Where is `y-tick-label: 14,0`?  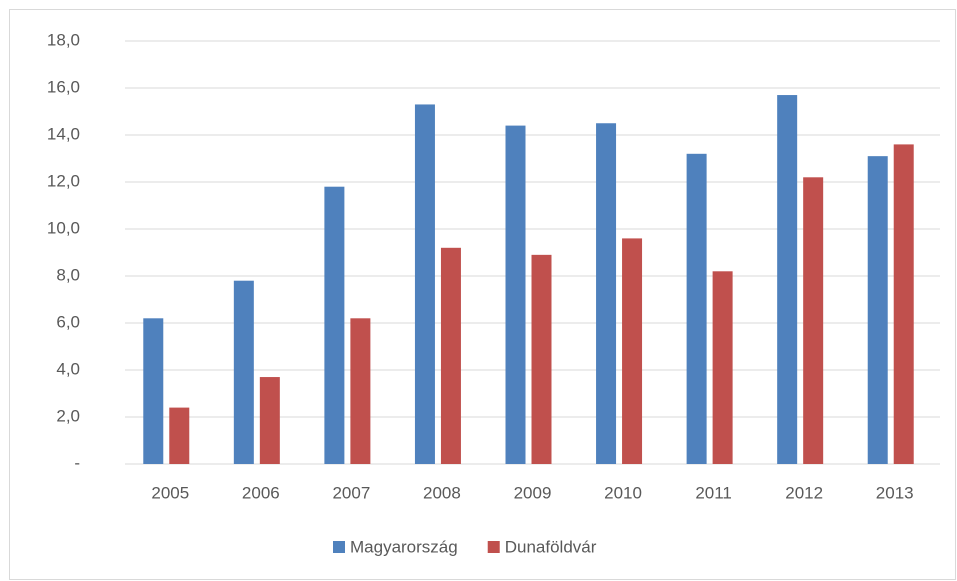
y-tick-label: 14,0 is located at coordinates (63, 133).